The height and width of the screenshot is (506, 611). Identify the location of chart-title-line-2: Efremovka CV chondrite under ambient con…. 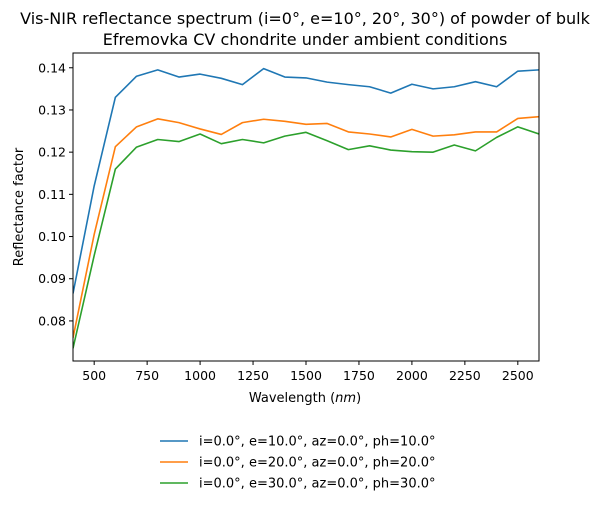
(305, 39).